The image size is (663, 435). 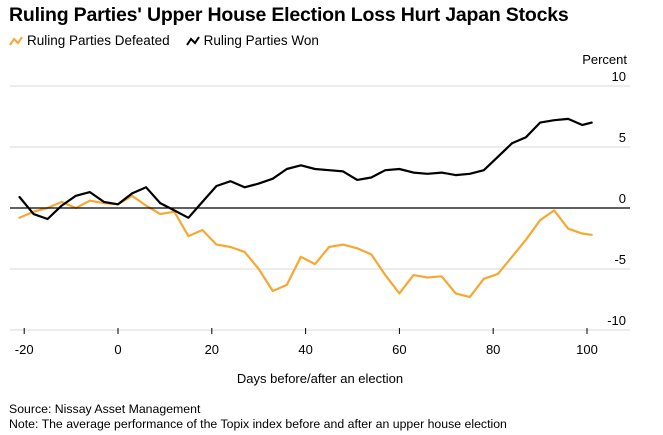 I want to click on legend-item-defeated: Ruling Parties Defeated, so click(x=89, y=40).